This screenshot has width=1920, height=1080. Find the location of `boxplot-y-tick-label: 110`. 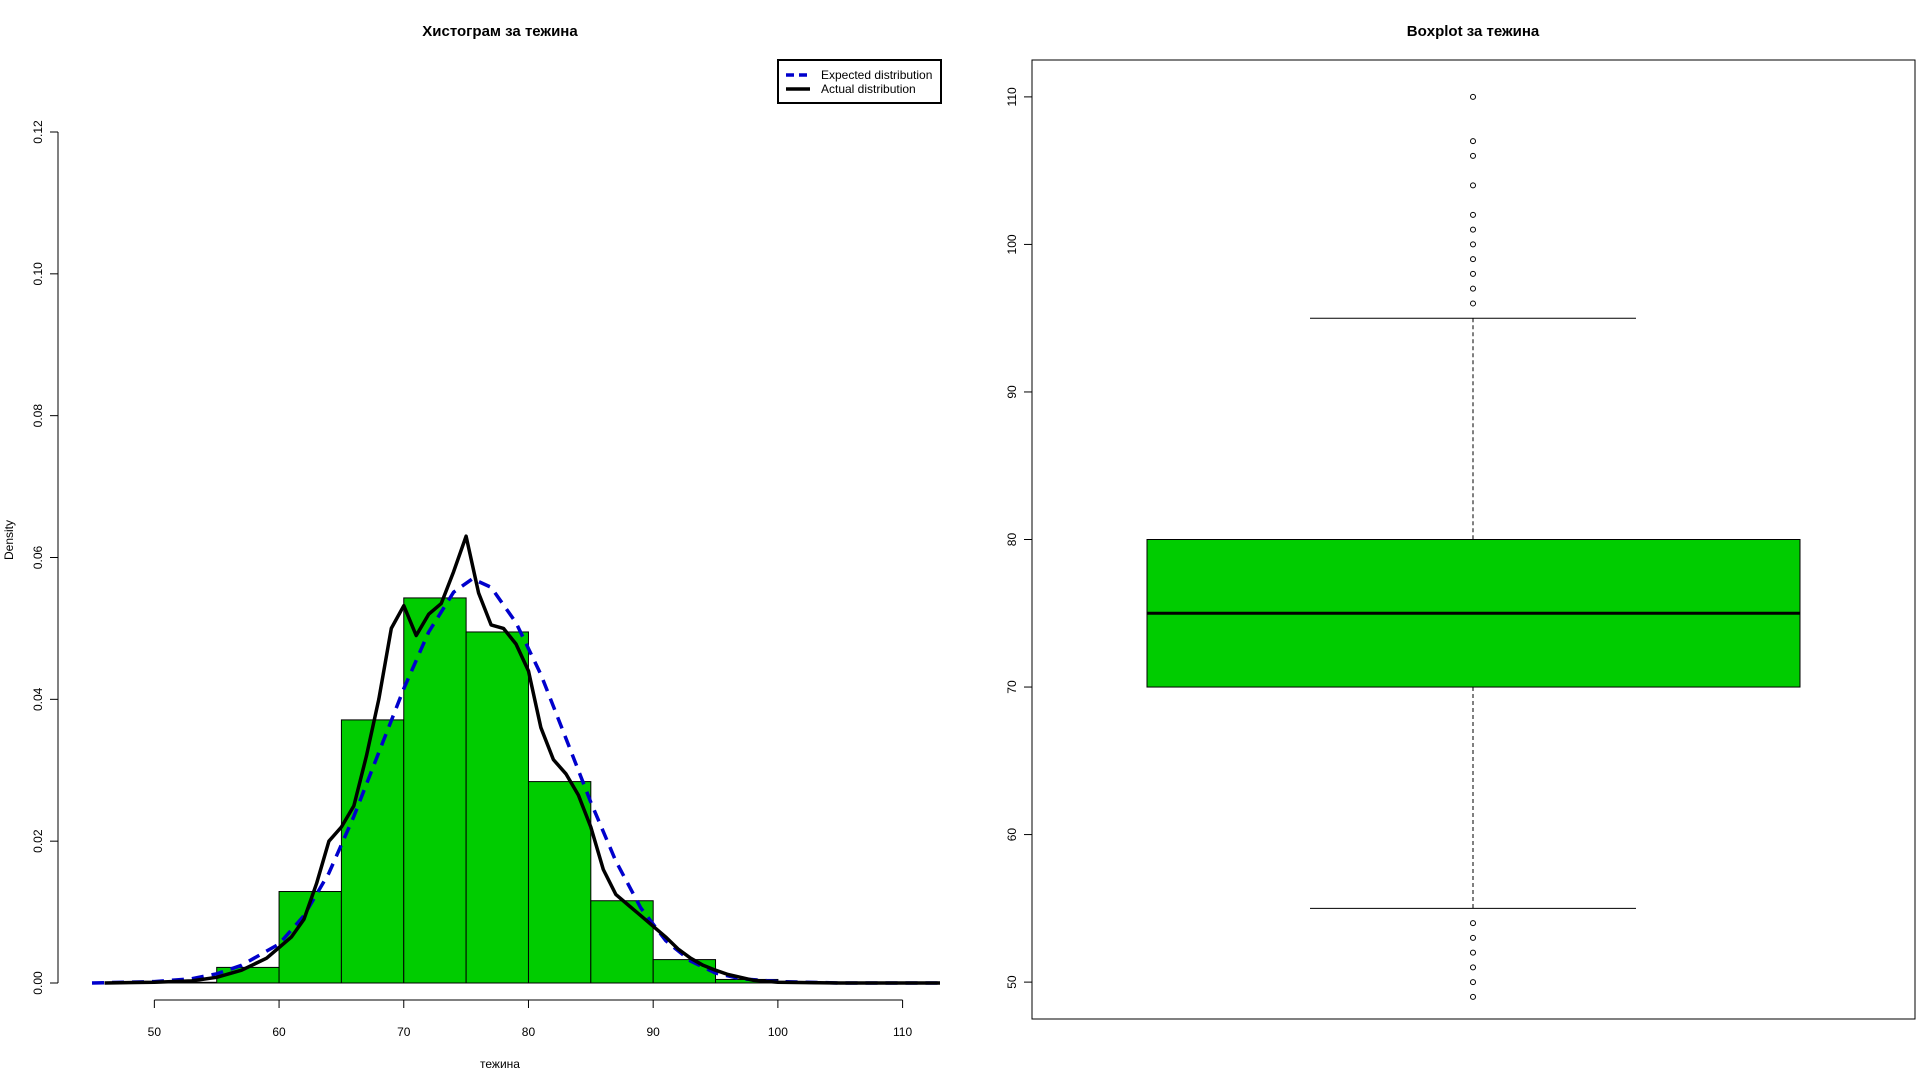

boxplot-y-tick-label: 110 is located at coordinates (1012, 96).